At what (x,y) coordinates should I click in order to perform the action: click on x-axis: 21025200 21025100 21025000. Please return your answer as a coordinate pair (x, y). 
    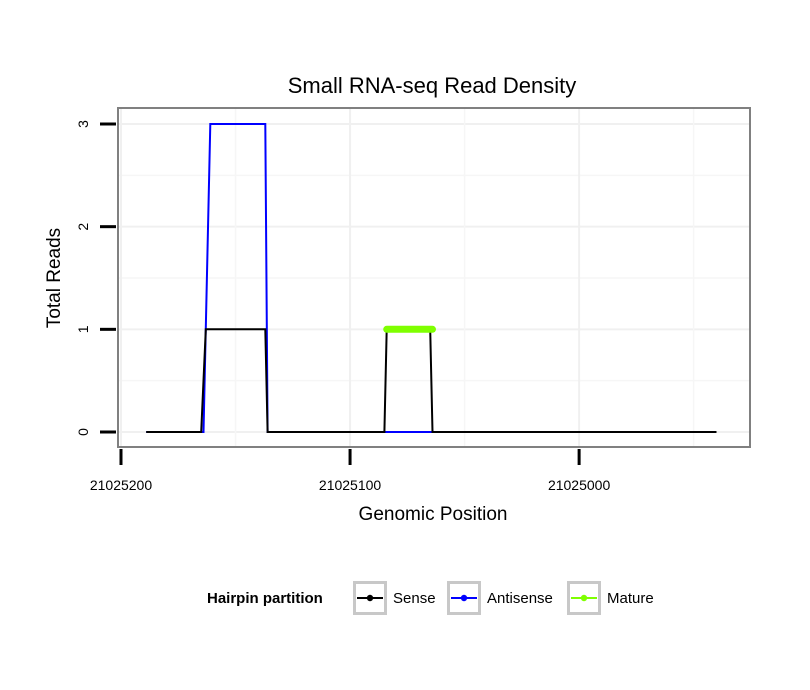
    Looking at the image, I should click on (350, 471).